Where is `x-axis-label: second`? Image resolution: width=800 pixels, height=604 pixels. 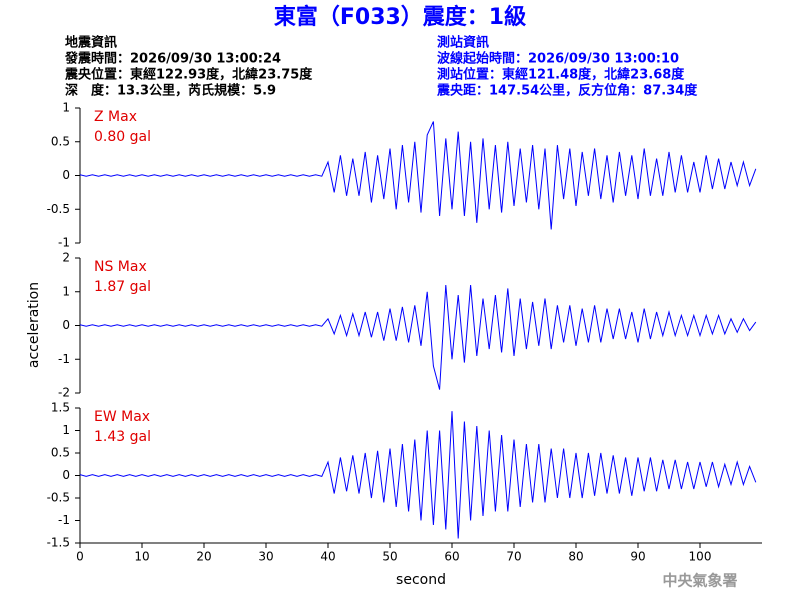
x-axis-label: second is located at coordinates (421, 580).